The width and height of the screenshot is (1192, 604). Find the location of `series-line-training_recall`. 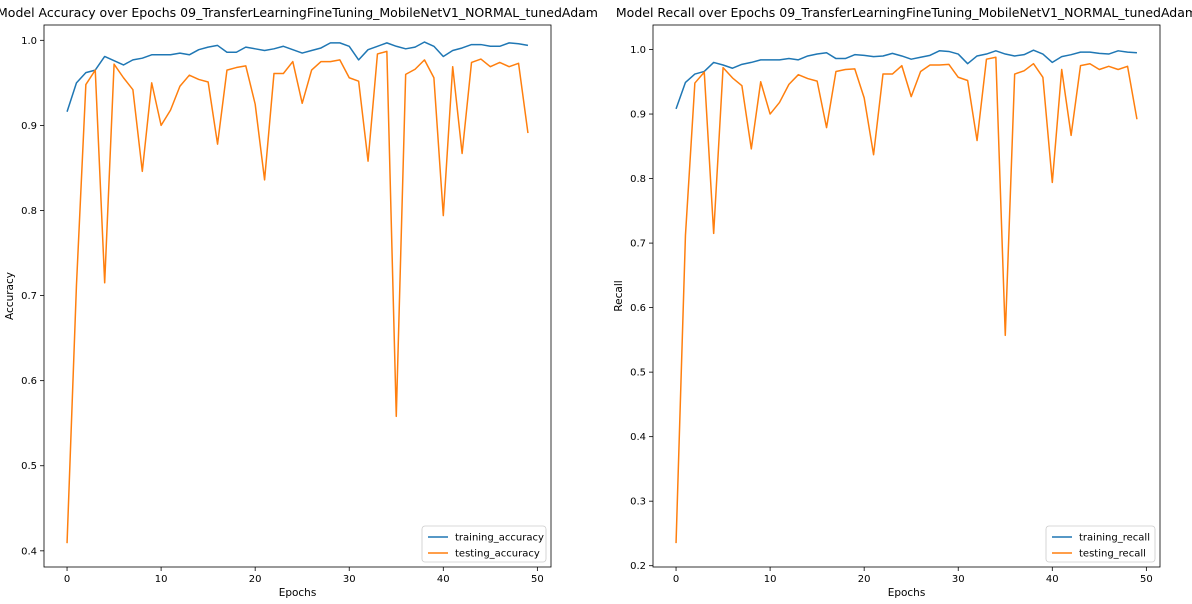

series-line-training_recall is located at coordinates (906, 79).